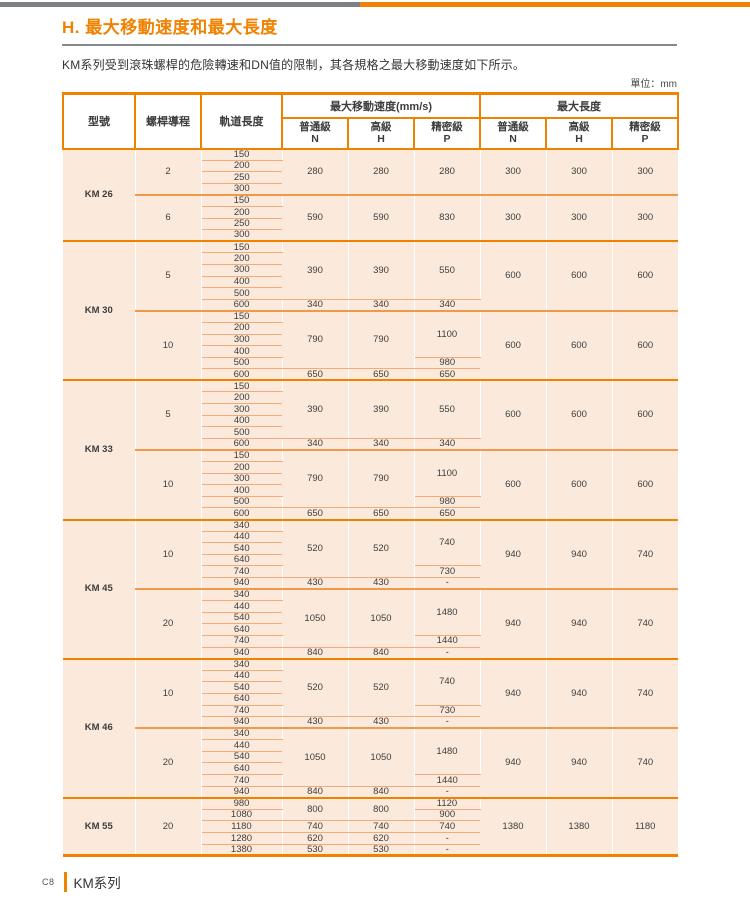  Describe the element at coordinates (97, 883) in the screenshot. I see `series-label: KM系列` at that location.